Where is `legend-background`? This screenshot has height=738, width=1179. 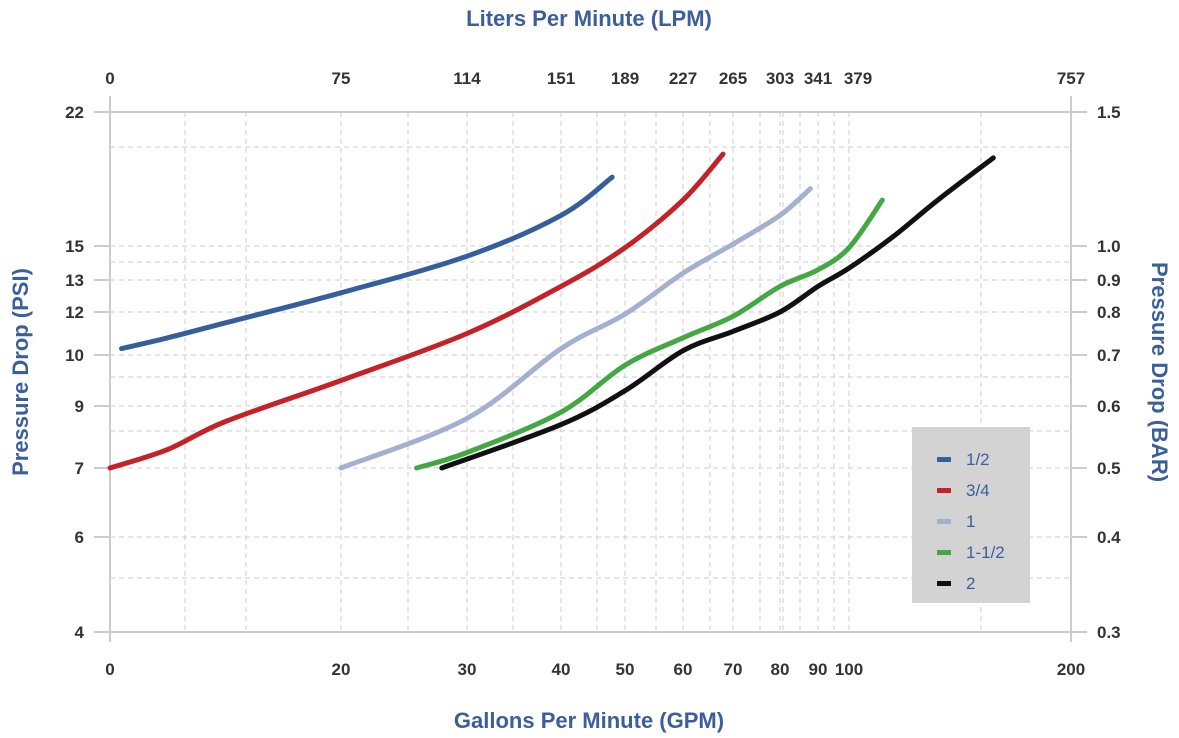
legend-background is located at coordinates (971, 515).